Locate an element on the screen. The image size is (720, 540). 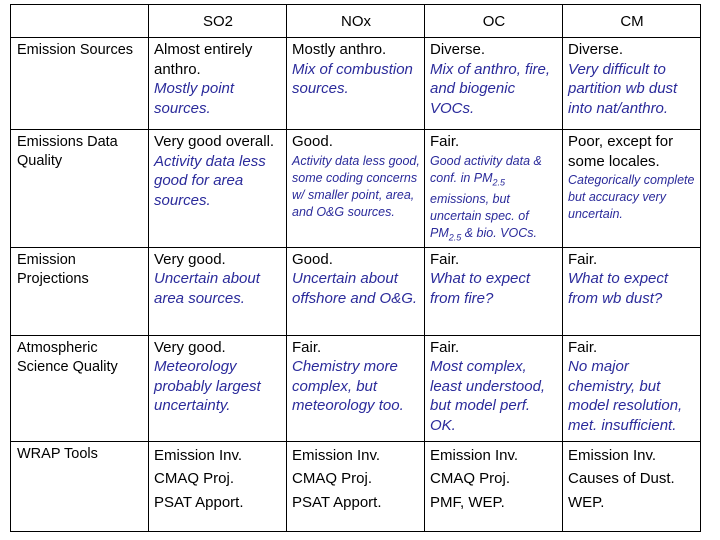
header-row: SO2 NOx OC CM is located at coordinates (355, 21).